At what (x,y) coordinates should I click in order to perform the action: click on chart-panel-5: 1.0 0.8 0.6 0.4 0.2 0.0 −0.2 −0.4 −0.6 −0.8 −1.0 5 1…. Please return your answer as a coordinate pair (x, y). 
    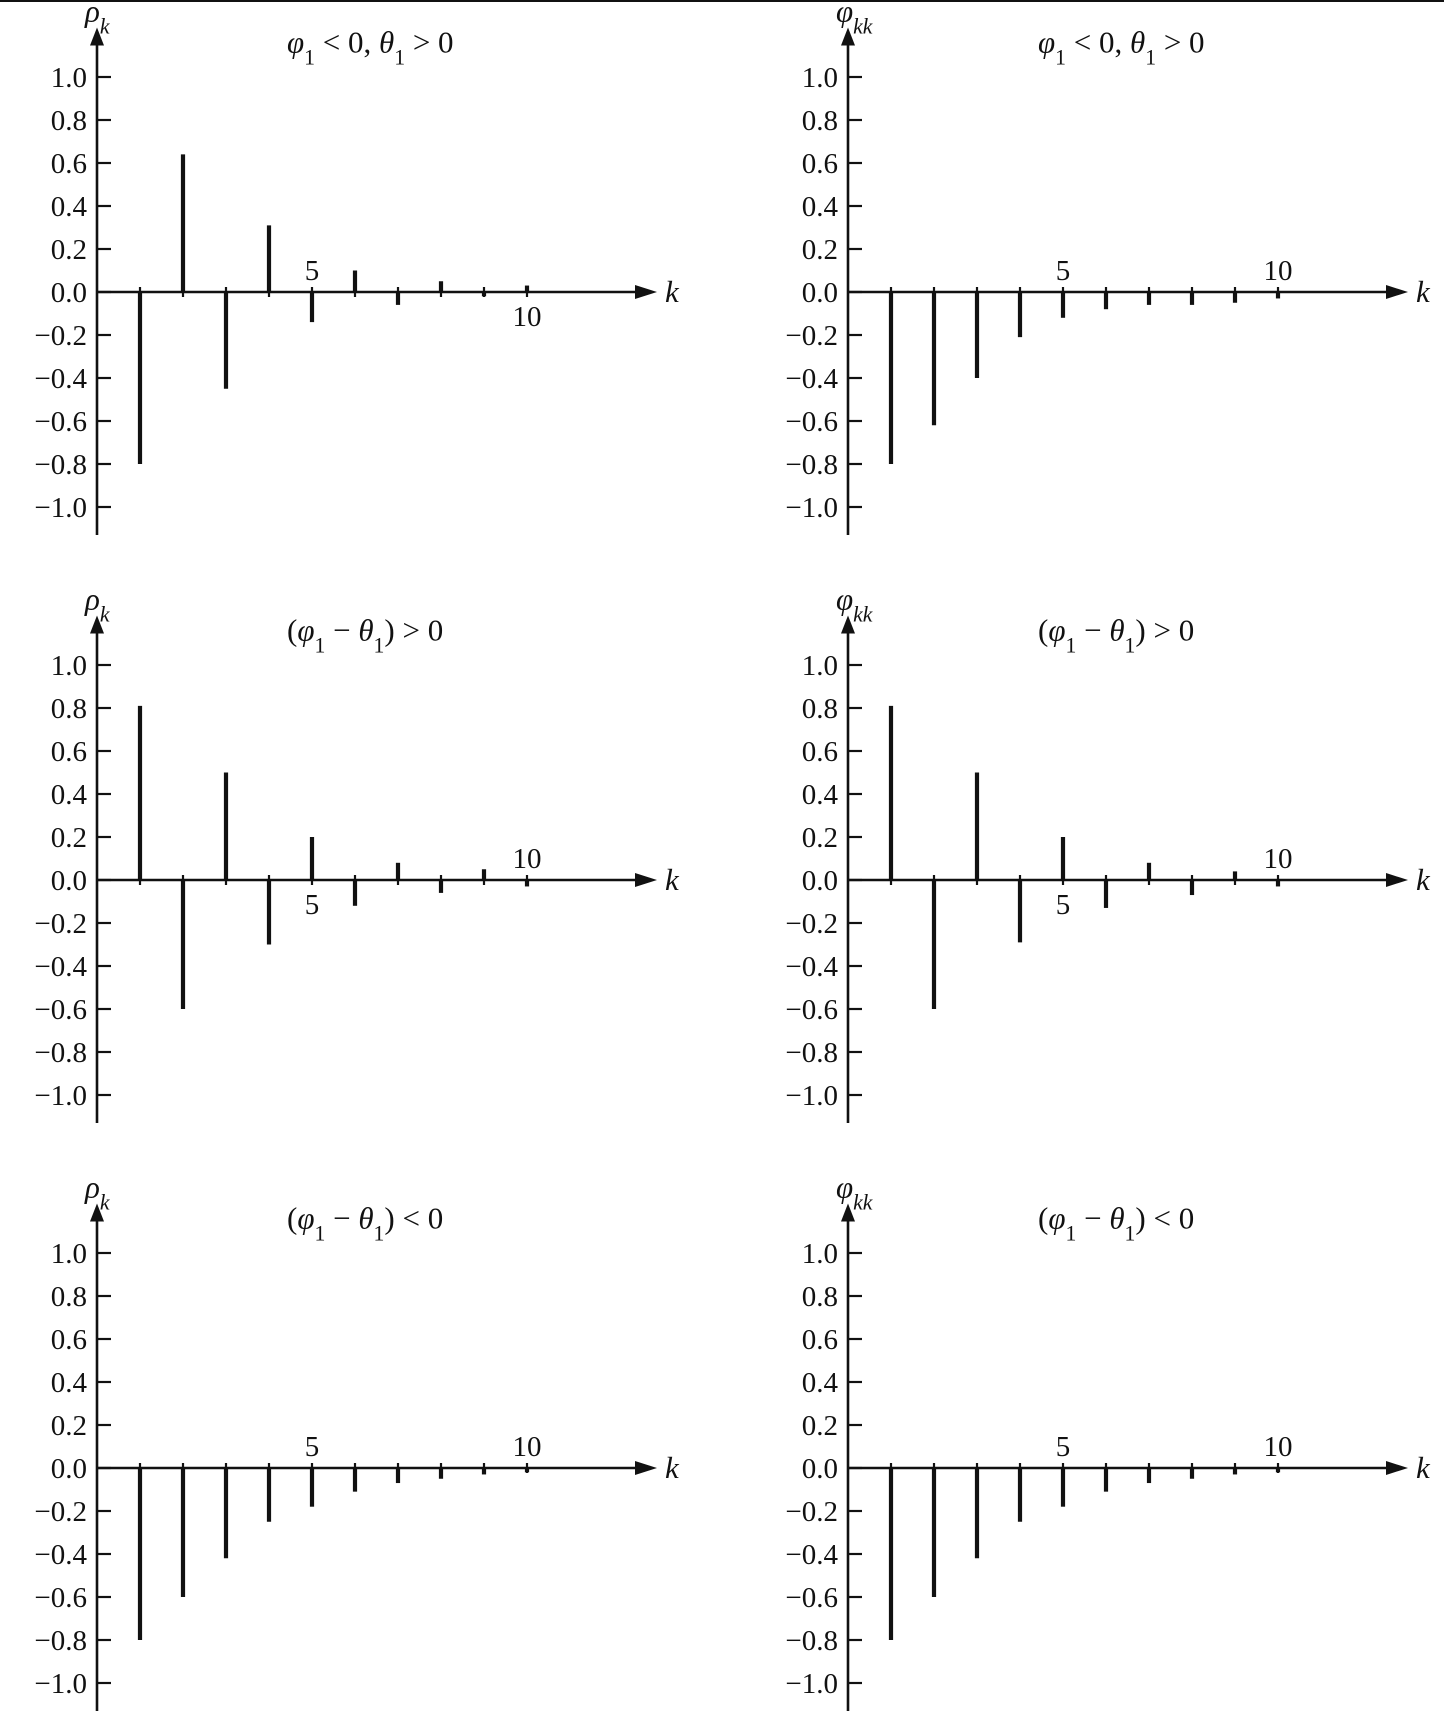
    Looking at the image, I should click on (357, 1440).